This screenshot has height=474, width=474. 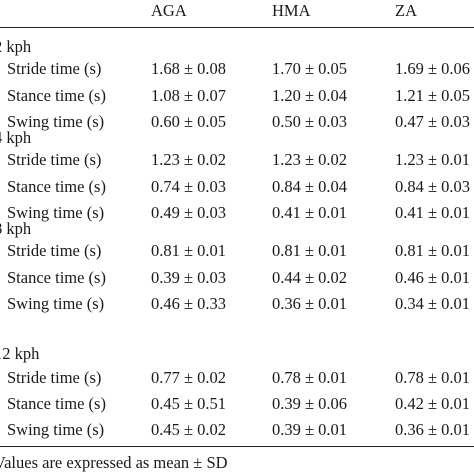 What do you see at coordinates (237, 27) in the screenshot?
I see `header-rule` at bounding box center [237, 27].